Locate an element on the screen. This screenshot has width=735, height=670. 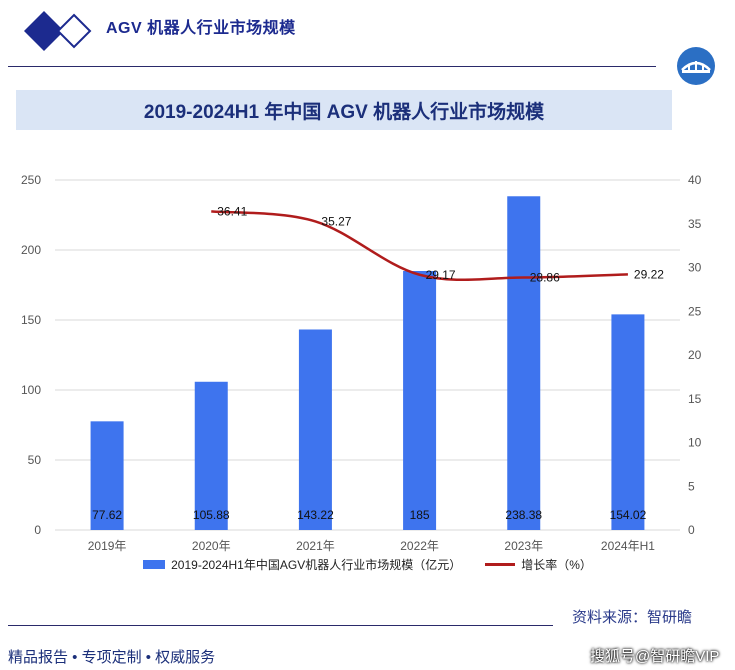
y-tick-label: 200 is located at coordinates (31, 250).